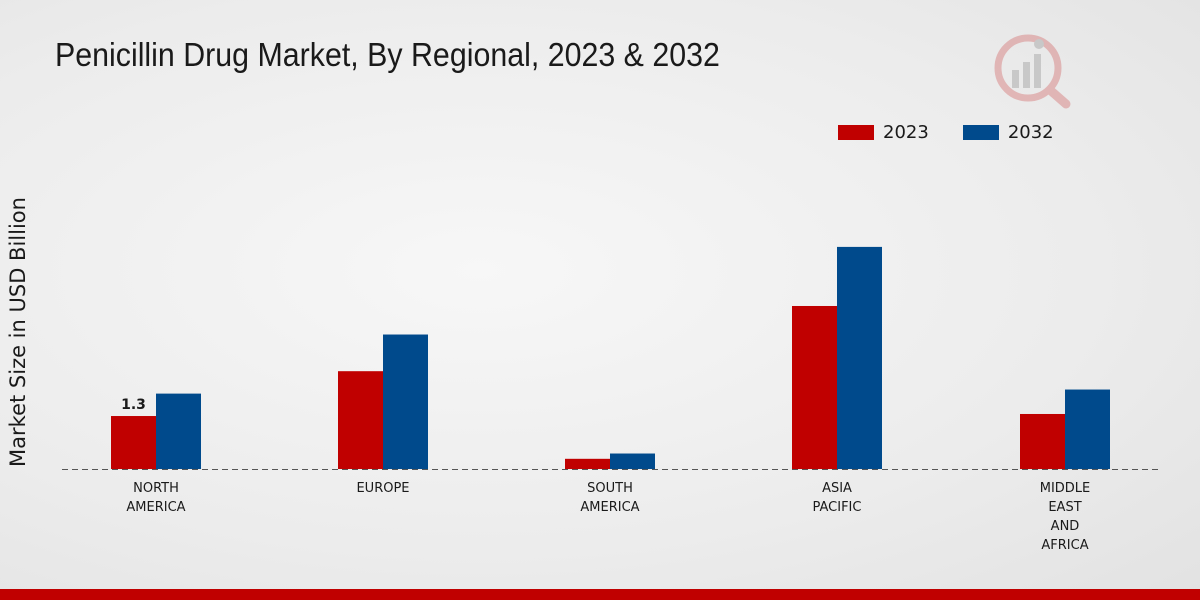 The width and height of the screenshot is (1200, 600). I want to click on bottom-accent-bar, so click(600, 594).